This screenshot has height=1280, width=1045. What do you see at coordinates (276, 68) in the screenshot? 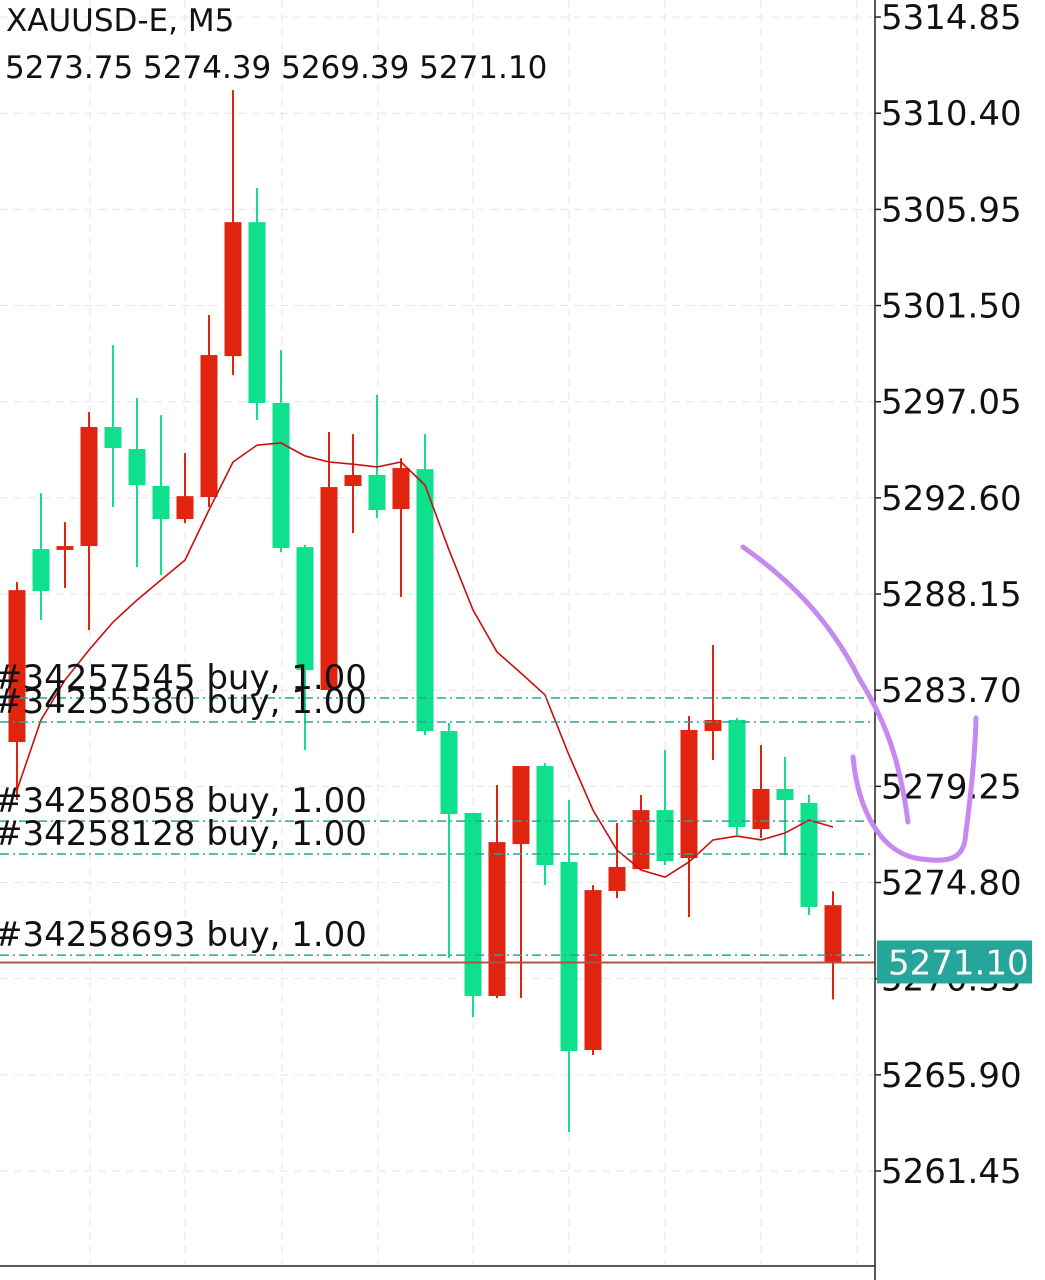
I see `ohlc-header: 5273.75 5274.39 5269.39 5271.10` at bounding box center [276, 68].